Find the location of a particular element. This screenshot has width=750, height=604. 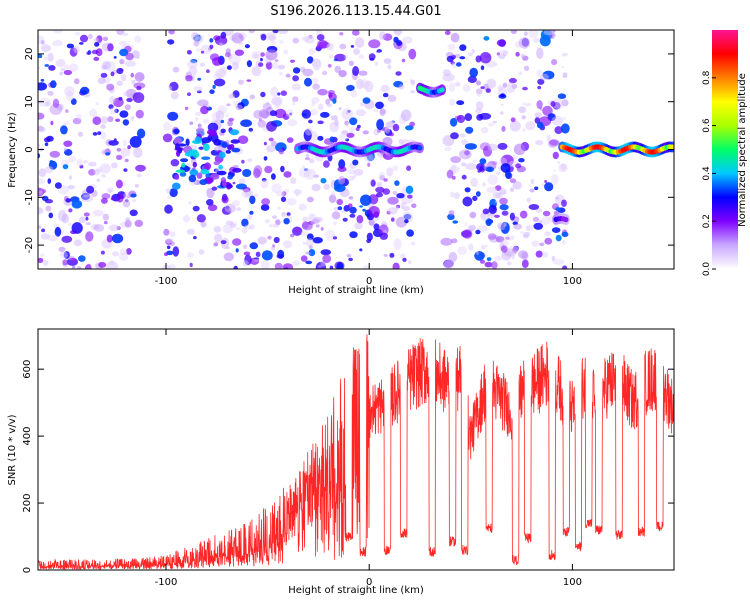

spectrogram-ylabel: Frequency (Hz) is located at coordinates (12, 150).